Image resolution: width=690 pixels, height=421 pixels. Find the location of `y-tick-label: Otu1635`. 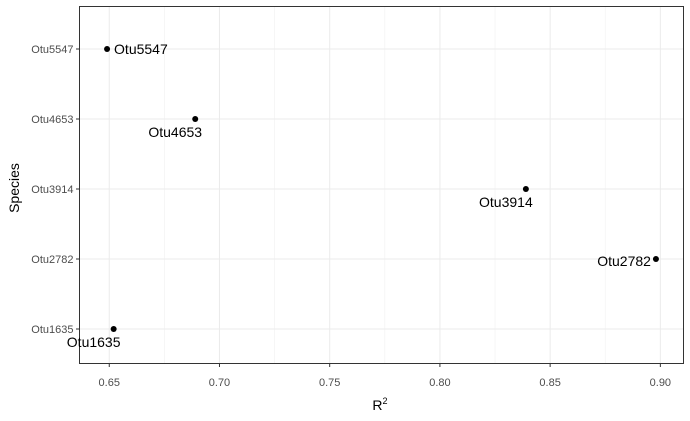

y-tick-label: Otu1635 is located at coordinates (52, 330).